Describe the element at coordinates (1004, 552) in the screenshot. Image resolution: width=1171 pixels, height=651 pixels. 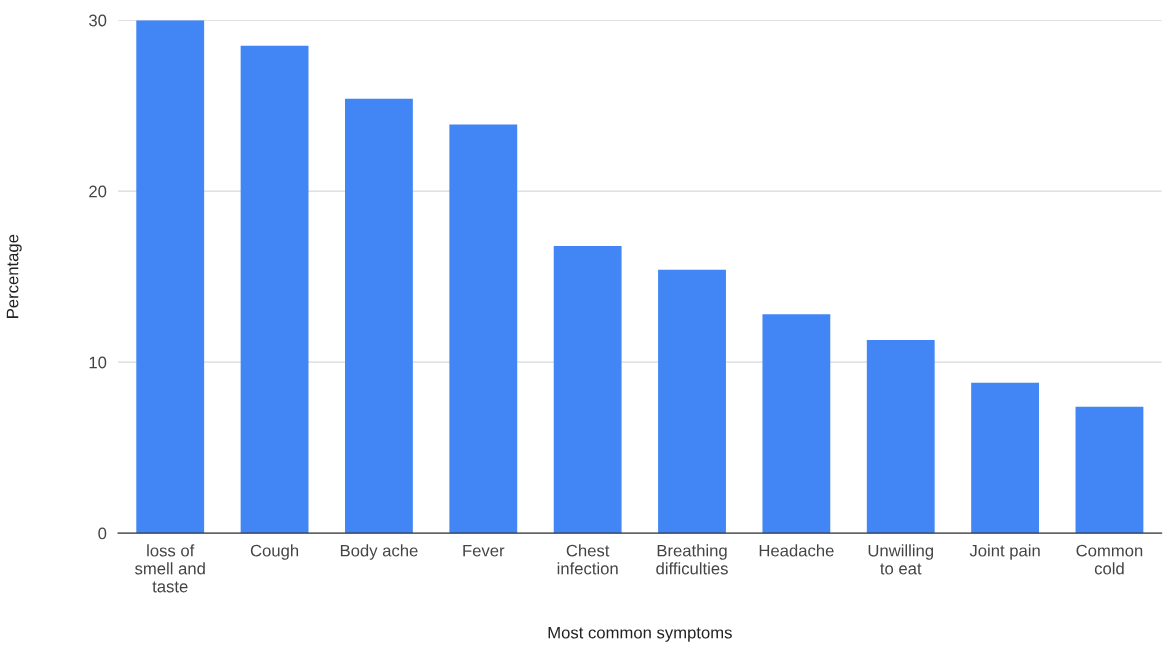
I see `x-tick-label: Joint pain` at that location.